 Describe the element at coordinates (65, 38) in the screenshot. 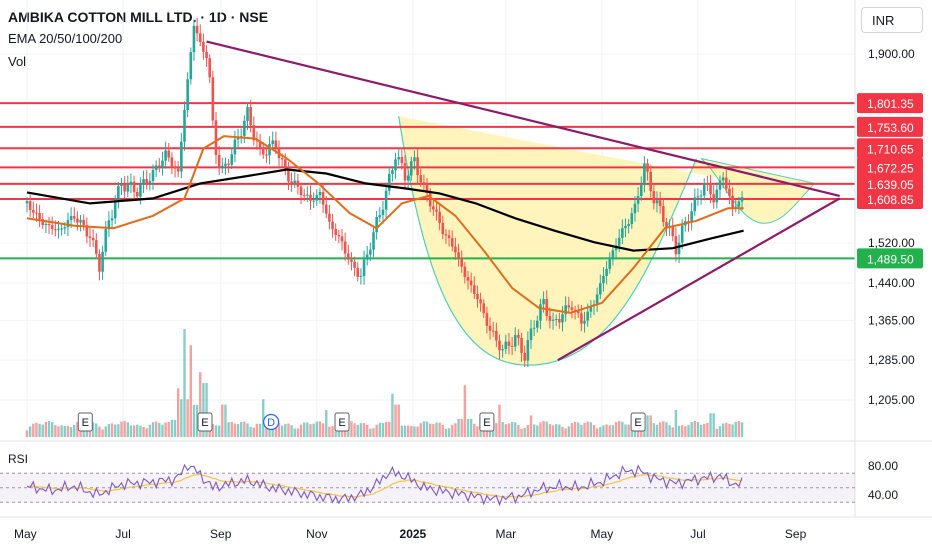

I see `ema-legend: EMA 20/50/100/200` at that location.